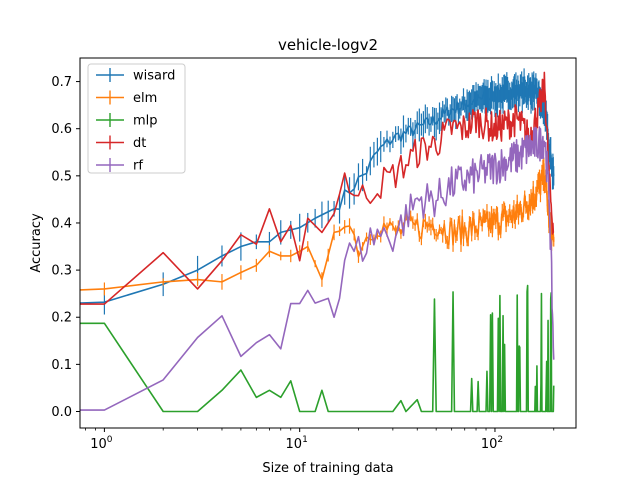 The image size is (640, 480). I want to click on y-tick-label: 0.0, so click(61, 412).